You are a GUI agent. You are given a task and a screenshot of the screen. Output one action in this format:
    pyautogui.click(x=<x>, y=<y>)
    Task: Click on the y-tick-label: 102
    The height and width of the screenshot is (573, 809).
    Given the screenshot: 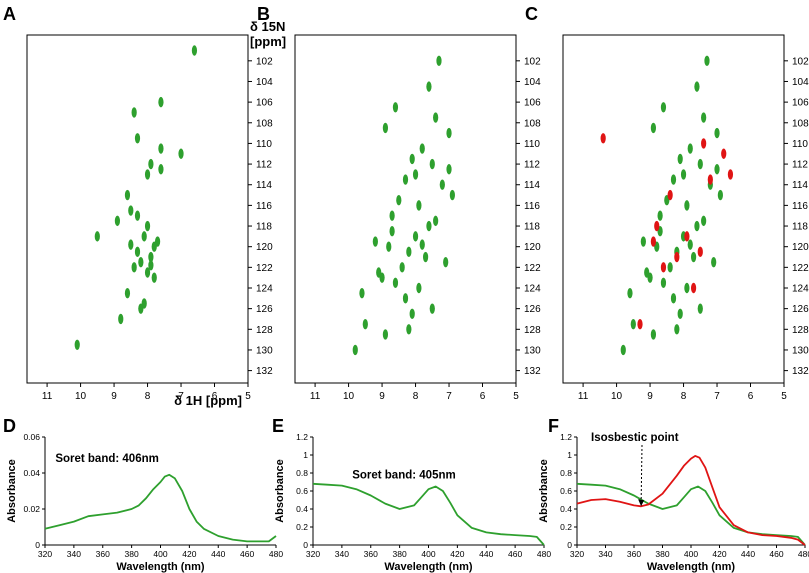 What is the action you would take?
    pyautogui.click(x=800, y=61)
    